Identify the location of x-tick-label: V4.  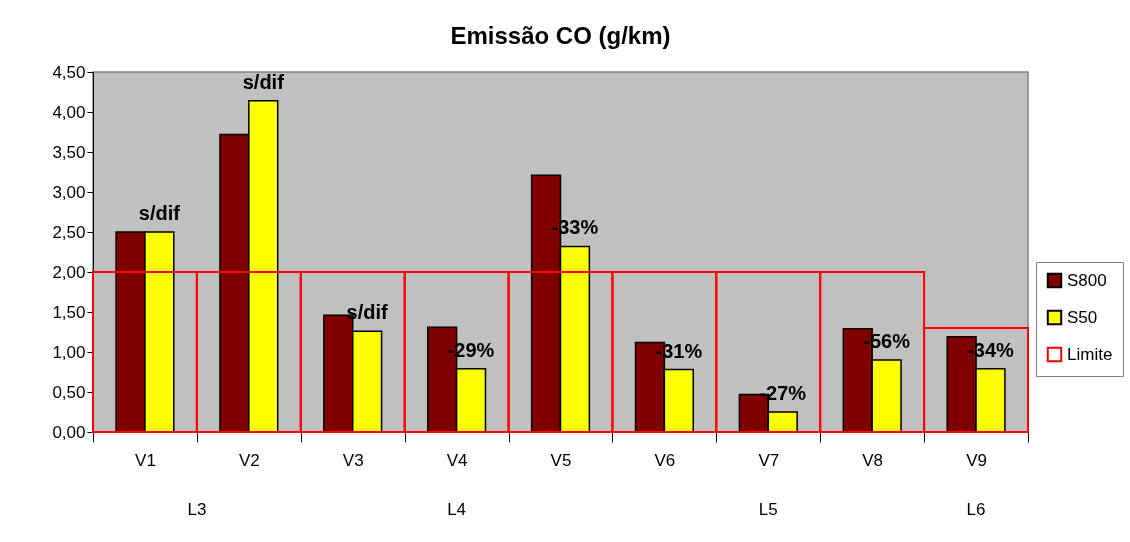
(457, 460).